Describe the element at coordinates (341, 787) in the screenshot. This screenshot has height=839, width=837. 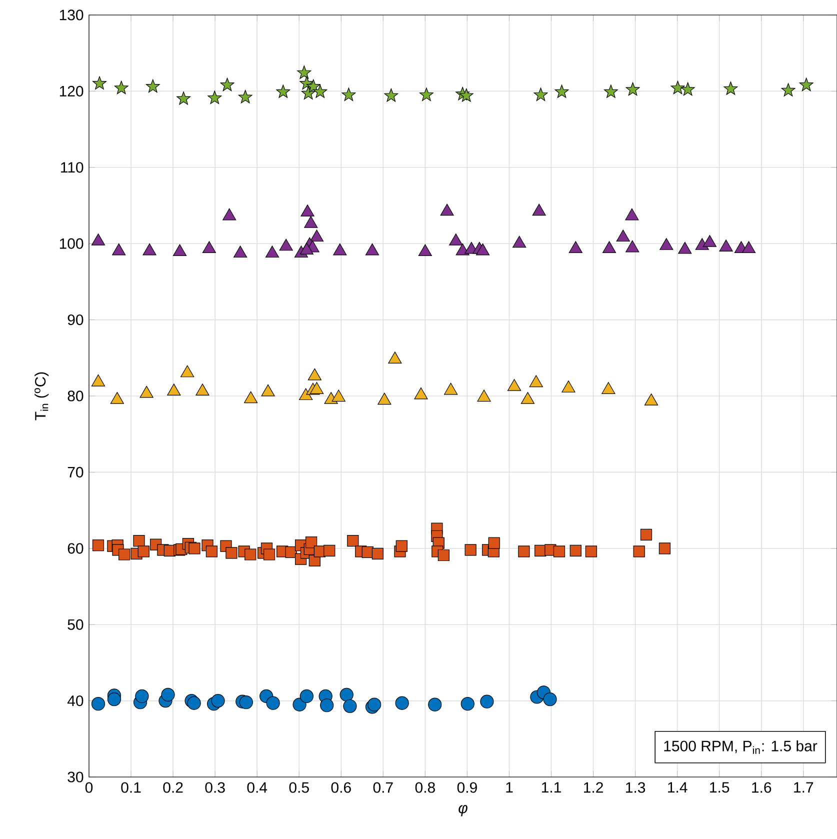
I see `x-tick-label: 0.6` at that location.